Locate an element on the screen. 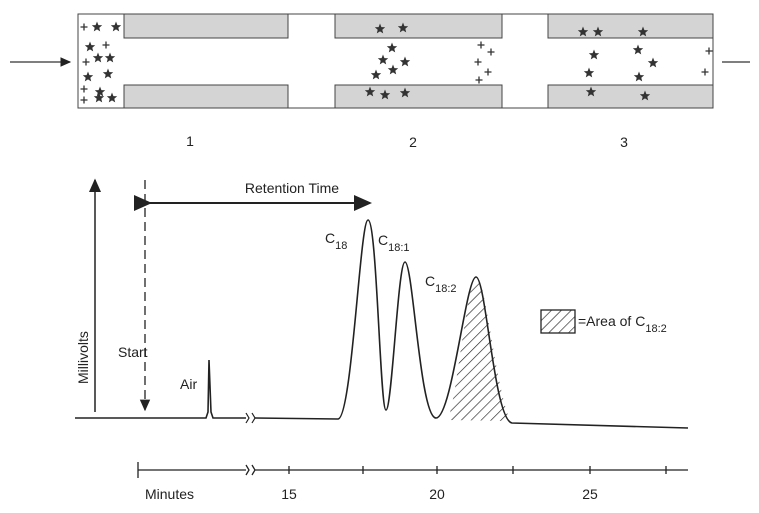 This screenshot has width=759, height=513. peak-label-sub: 18 is located at coordinates (341, 246).